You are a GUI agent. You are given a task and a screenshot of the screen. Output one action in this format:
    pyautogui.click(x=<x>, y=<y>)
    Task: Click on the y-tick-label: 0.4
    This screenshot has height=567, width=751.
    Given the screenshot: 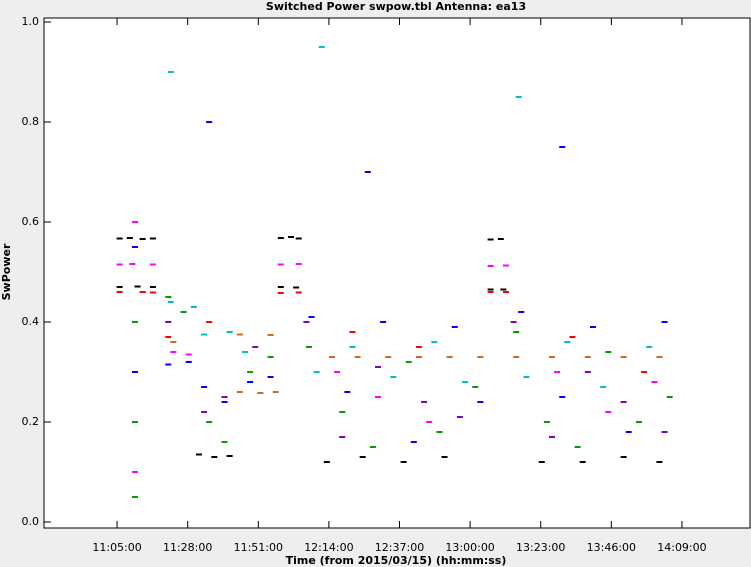 What is the action you would take?
    pyautogui.click(x=31, y=321)
    